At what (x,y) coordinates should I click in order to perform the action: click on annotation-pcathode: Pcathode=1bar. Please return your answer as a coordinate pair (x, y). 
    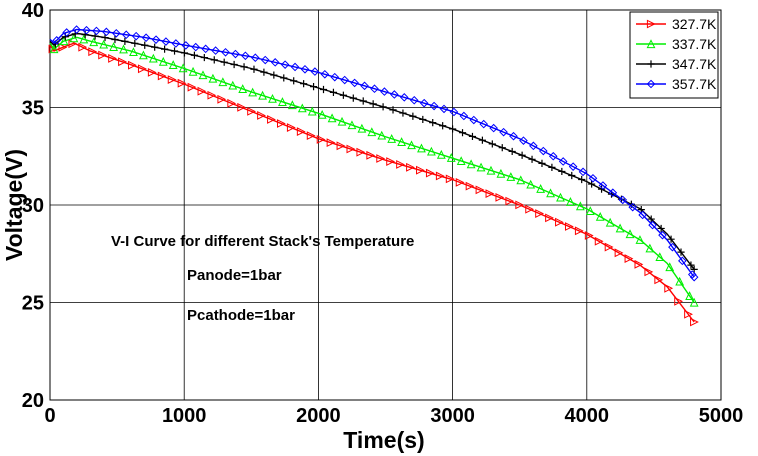
    Looking at the image, I should click on (241, 315).